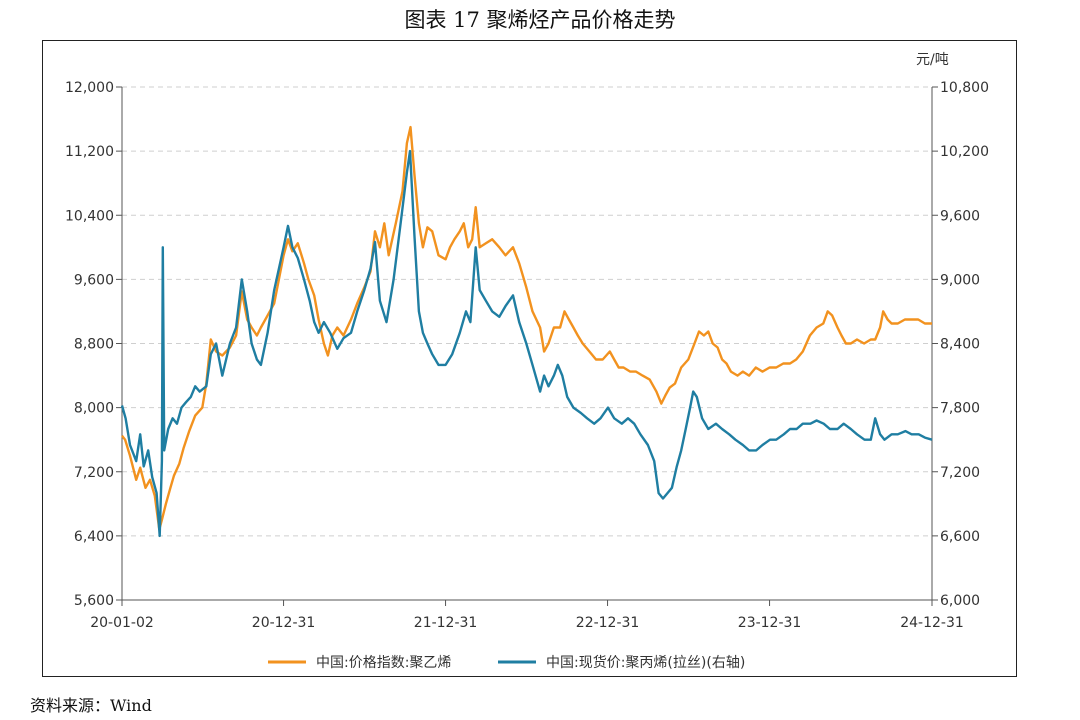 This screenshot has height=720, width=1080. What do you see at coordinates (94, 345) in the screenshot?
I see `left-axis-tick-label: 8,800` at bounding box center [94, 345].